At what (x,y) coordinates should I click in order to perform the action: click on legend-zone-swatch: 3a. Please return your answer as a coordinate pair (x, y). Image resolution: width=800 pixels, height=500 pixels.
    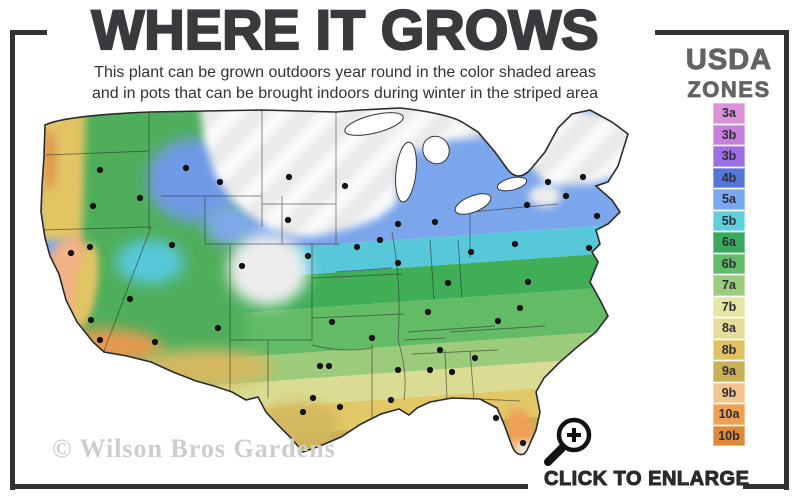
    Looking at the image, I should click on (729, 113).